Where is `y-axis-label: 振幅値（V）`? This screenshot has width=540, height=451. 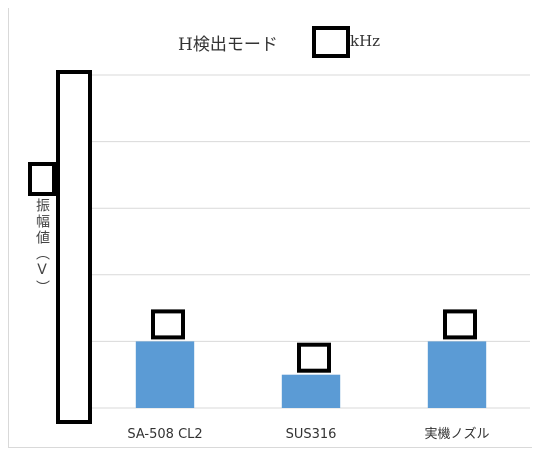 y-axis-label: 振幅値（V） is located at coordinates (42, 247).